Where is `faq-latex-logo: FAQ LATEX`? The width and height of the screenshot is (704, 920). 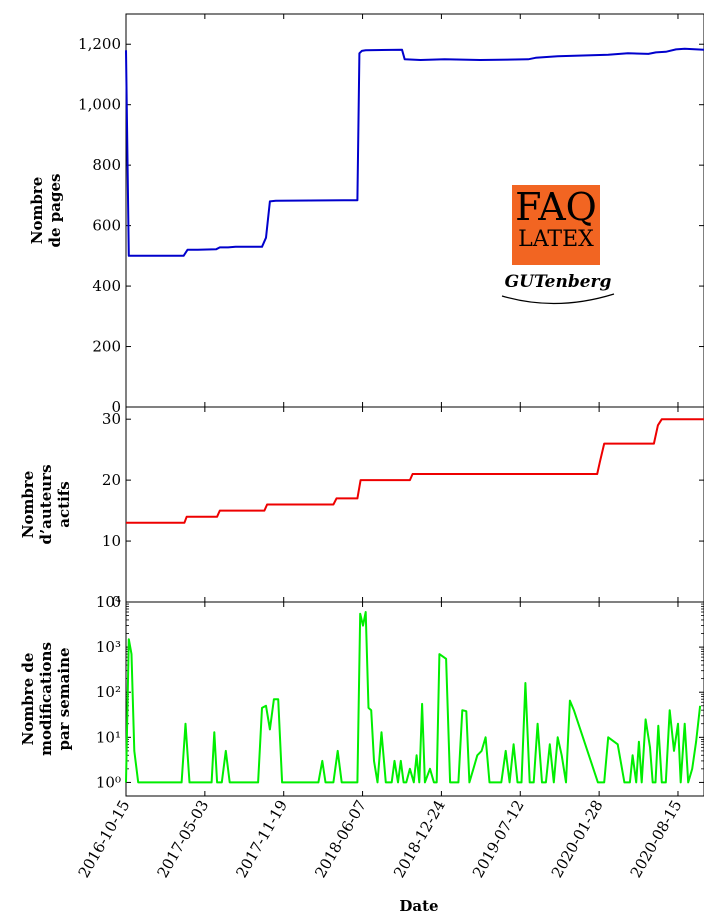
faq-latex-logo: FAQ LATEX is located at coordinates (556, 225).